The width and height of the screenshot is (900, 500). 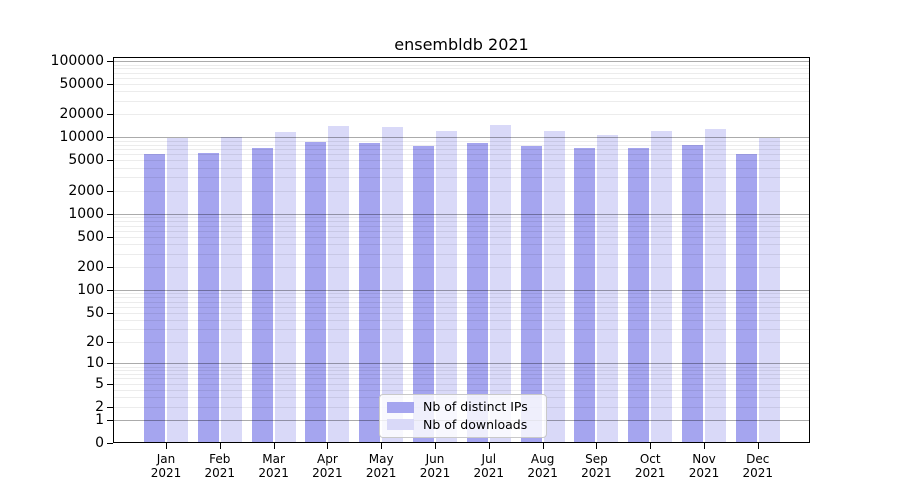 I want to click on y-tick-label: 200, so click(x=90, y=267).